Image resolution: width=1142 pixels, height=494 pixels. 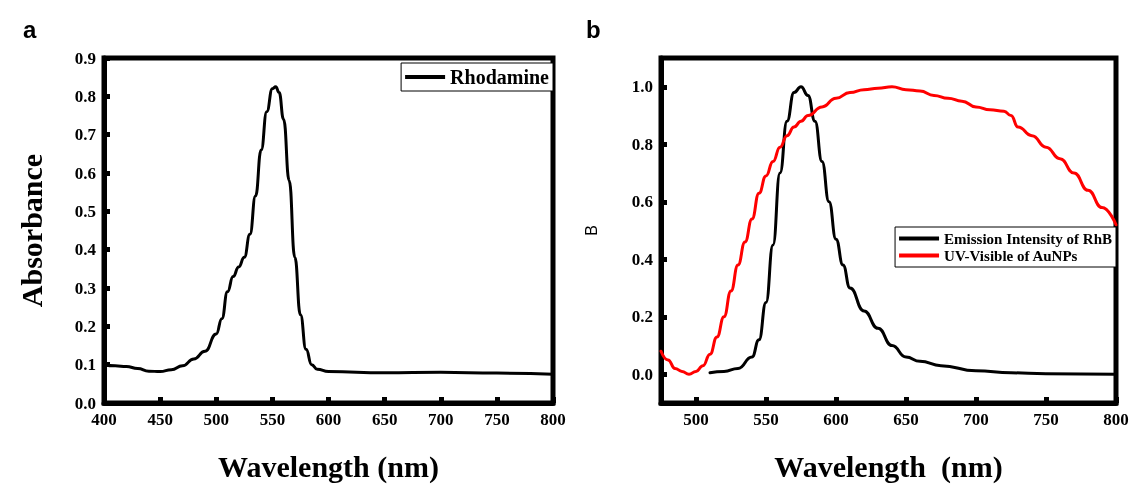 I want to click on x-tick-label: 450, so click(x=160, y=419).